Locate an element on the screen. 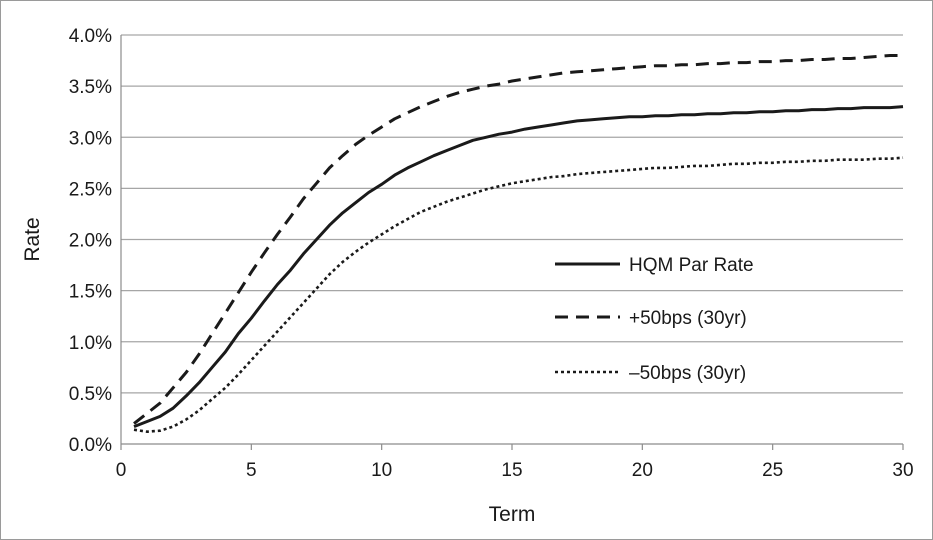 Image resolution: width=933 pixels, height=540 pixels. legend: HQM Par Rate +50bps (30yr) –50bps (30yr) is located at coordinates (654, 319).